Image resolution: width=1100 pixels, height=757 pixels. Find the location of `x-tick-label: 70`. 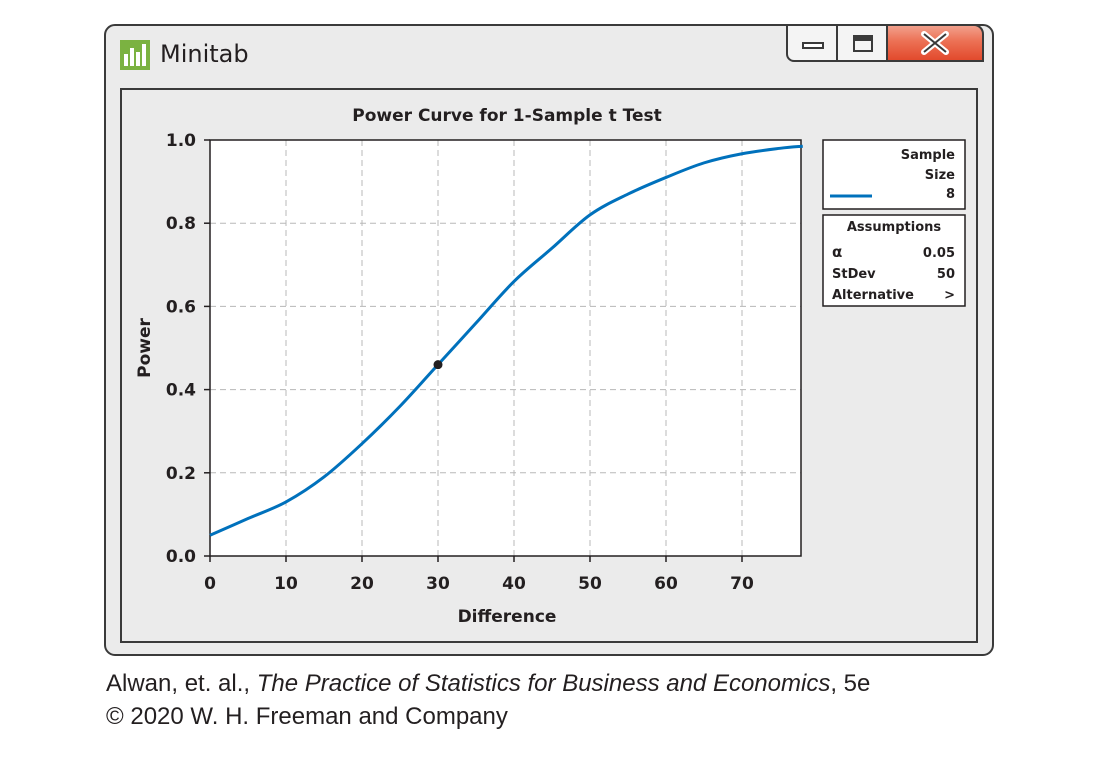

x-tick-label: 70 is located at coordinates (742, 584).